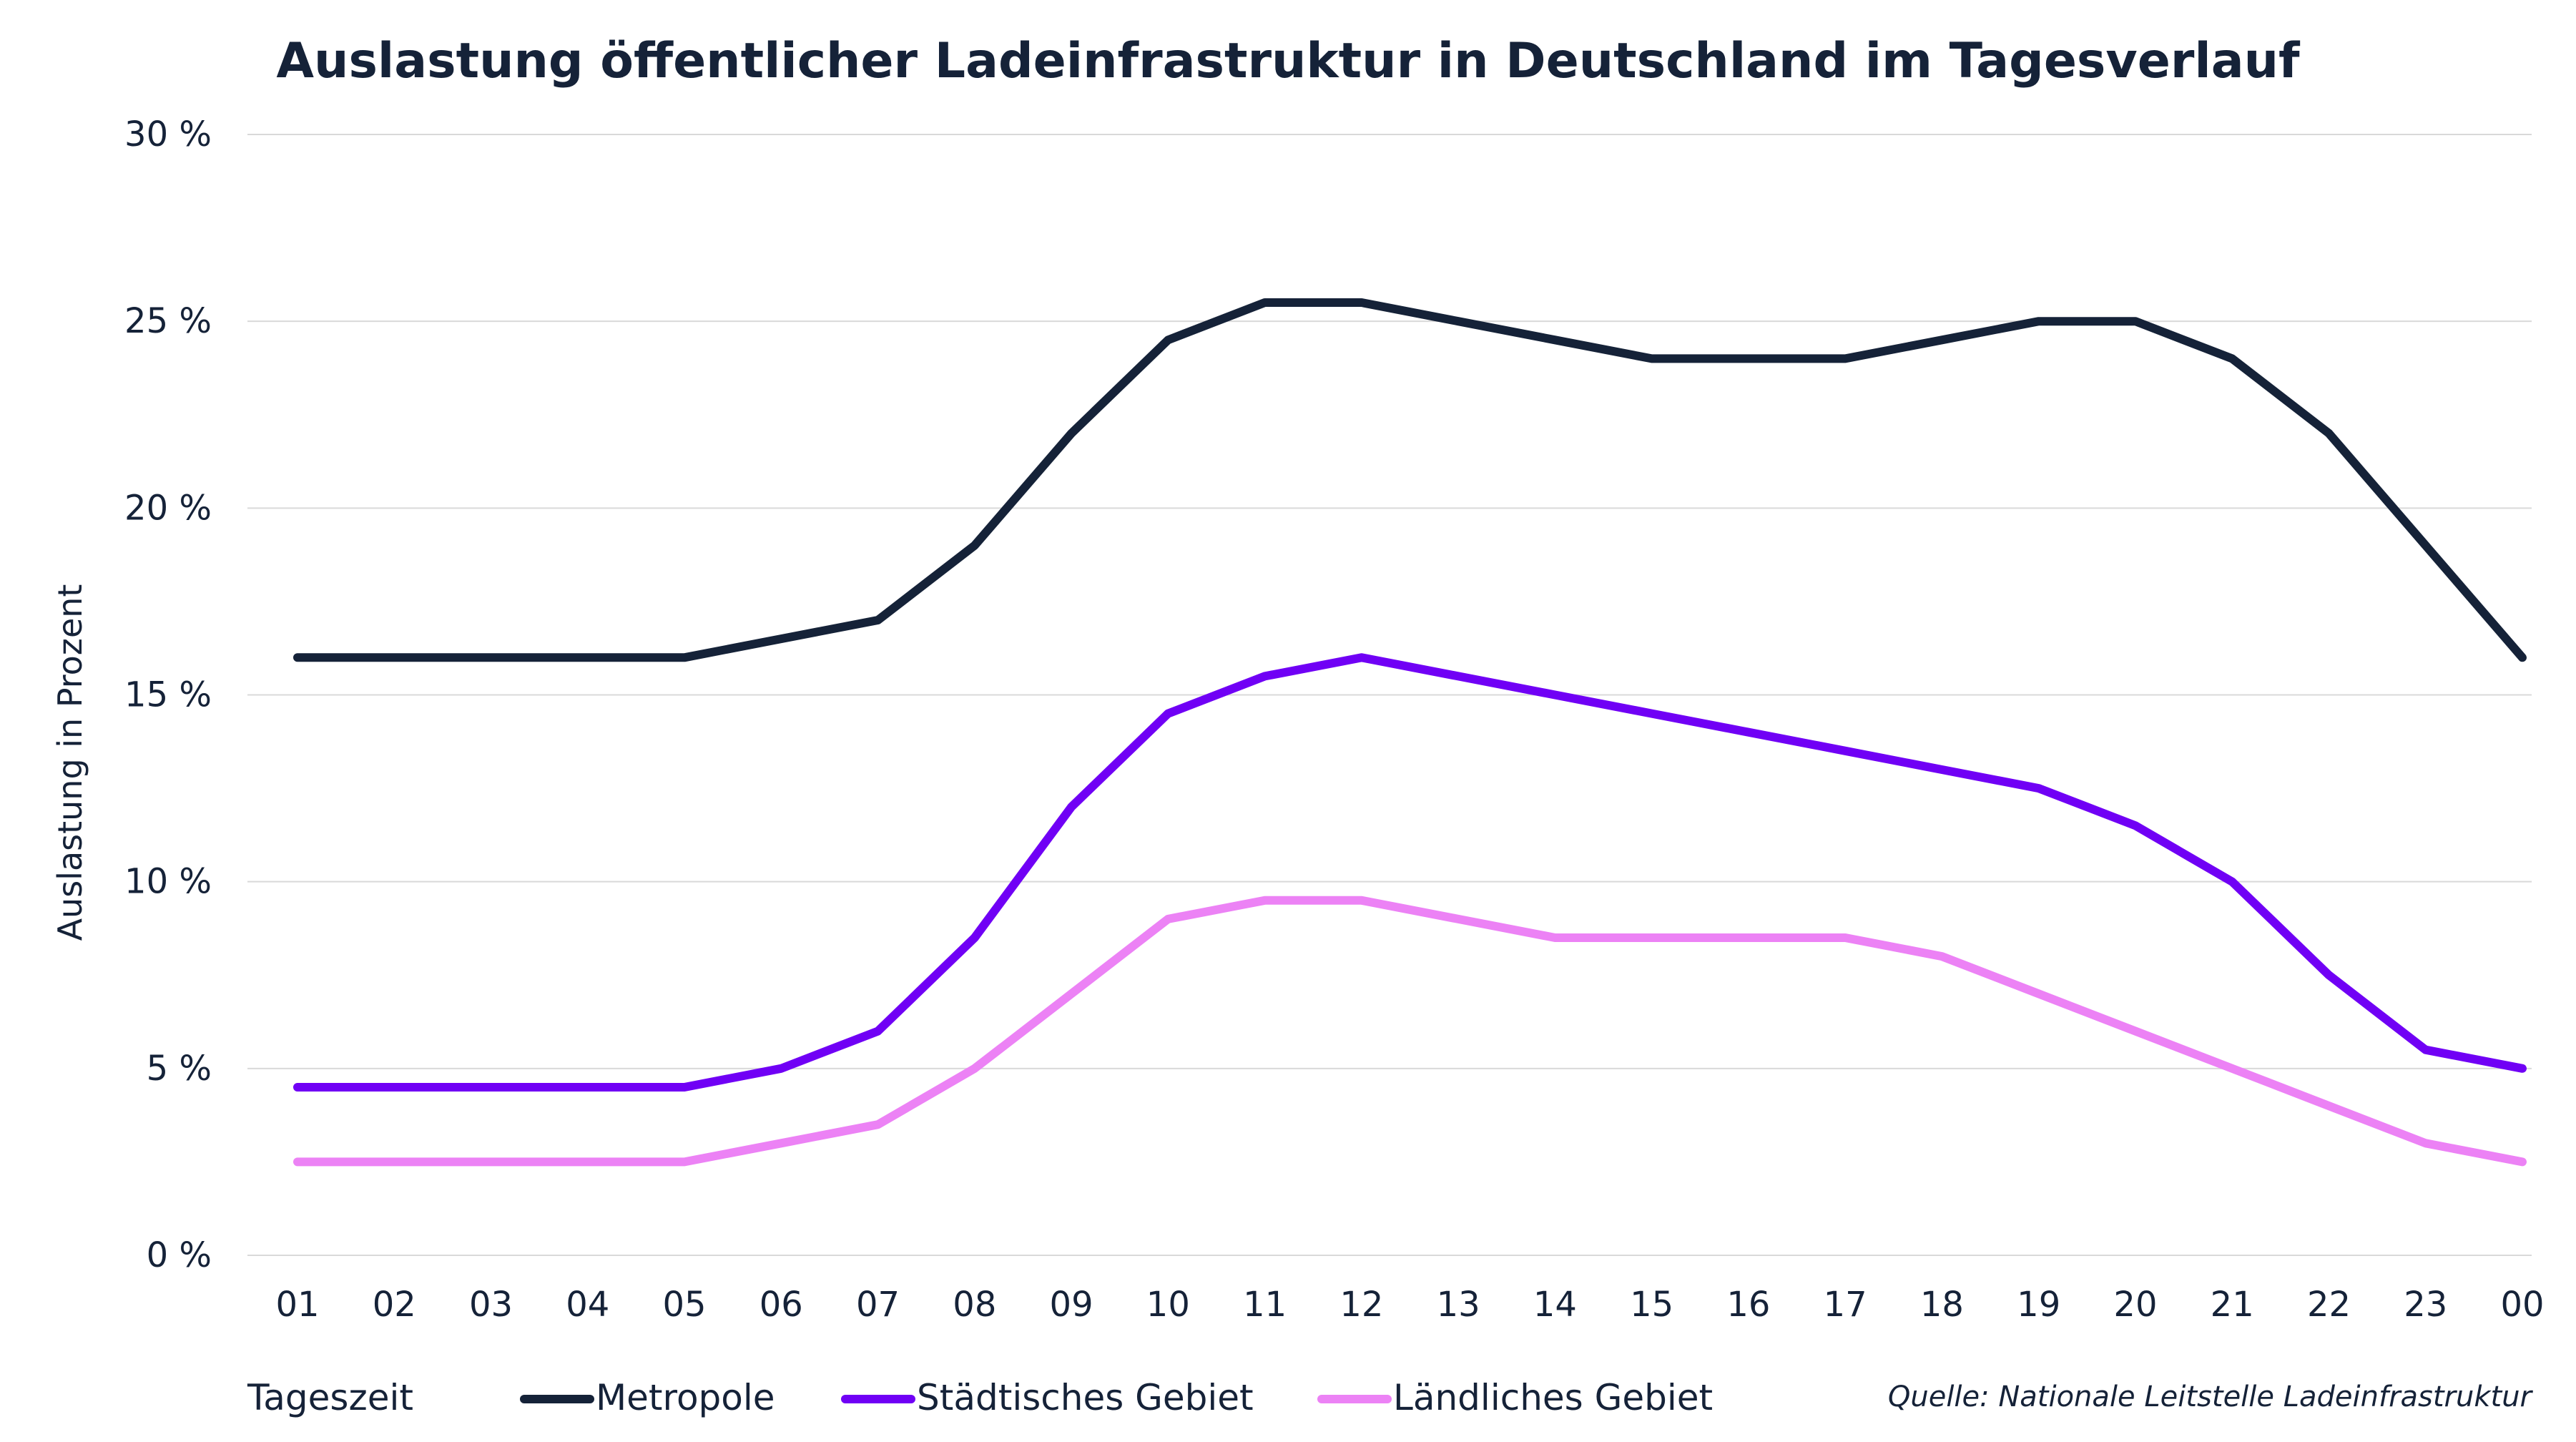 This screenshot has width=2576, height=1442. What do you see at coordinates (1168, 1305) in the screenshot?
I see `x-tick-label: 10` at bounding box center [1168, 1305].